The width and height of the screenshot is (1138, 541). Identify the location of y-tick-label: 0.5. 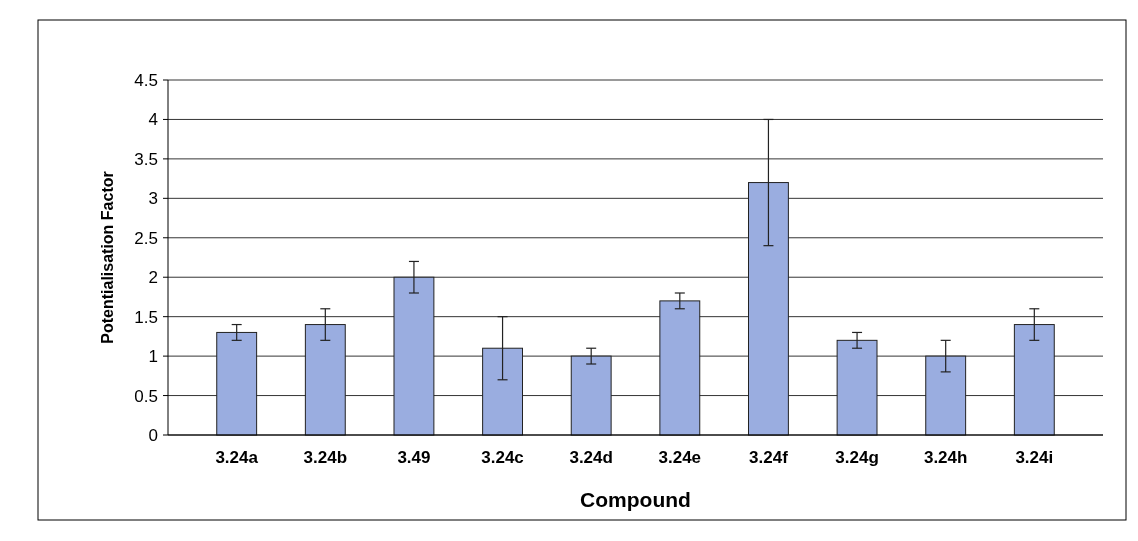
(146, 396).